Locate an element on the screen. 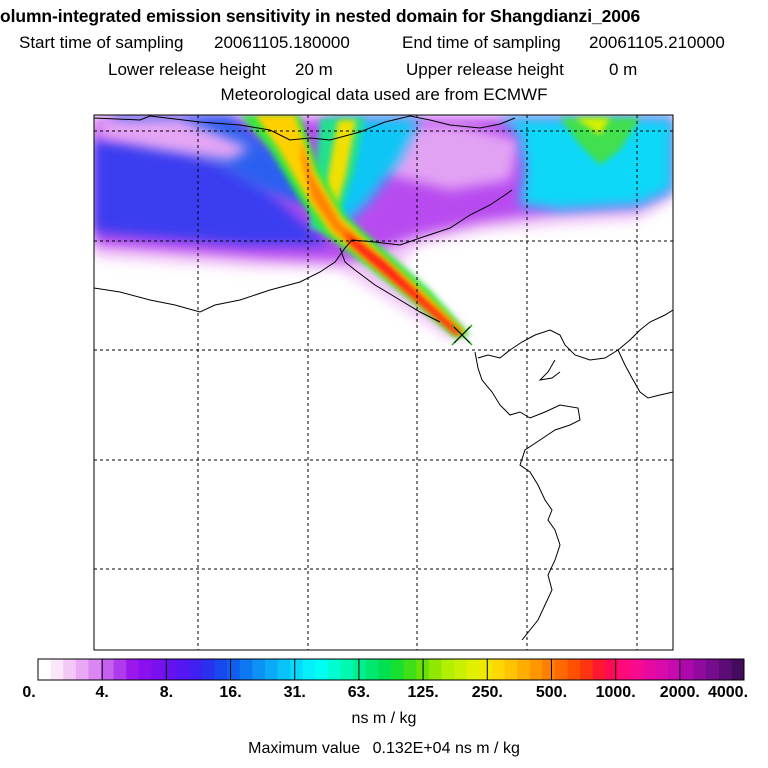 Image resolution: width=768 pixels, height=768 pixels. end-time-value: 20061105.210000 is located at coordinates (657, 42).